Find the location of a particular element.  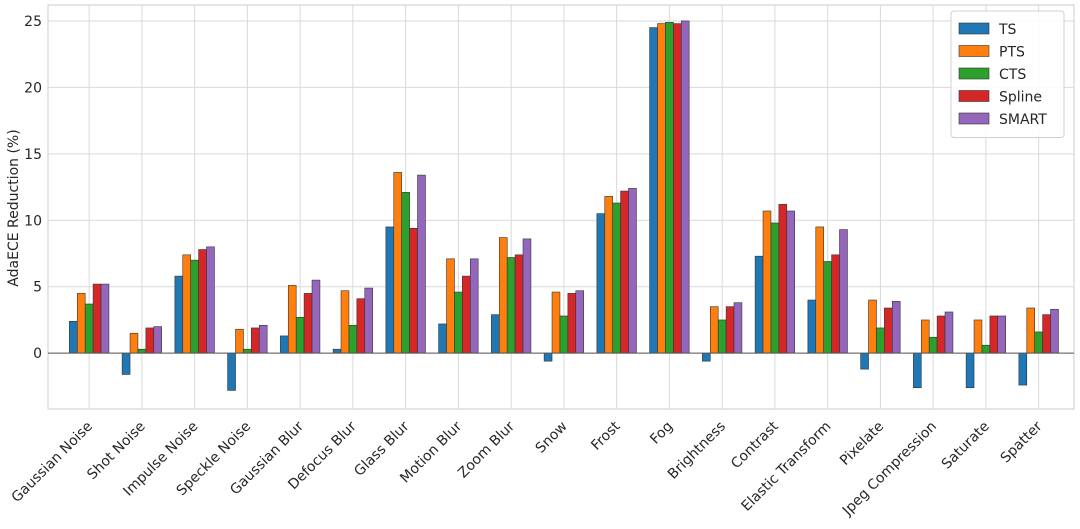

y-tick-label: 15 is located at coordinates (33, 155).